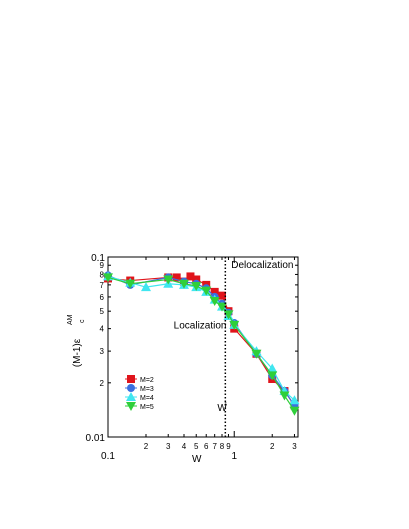  I want to click on x-tick-label: 9, so click(228, 446).